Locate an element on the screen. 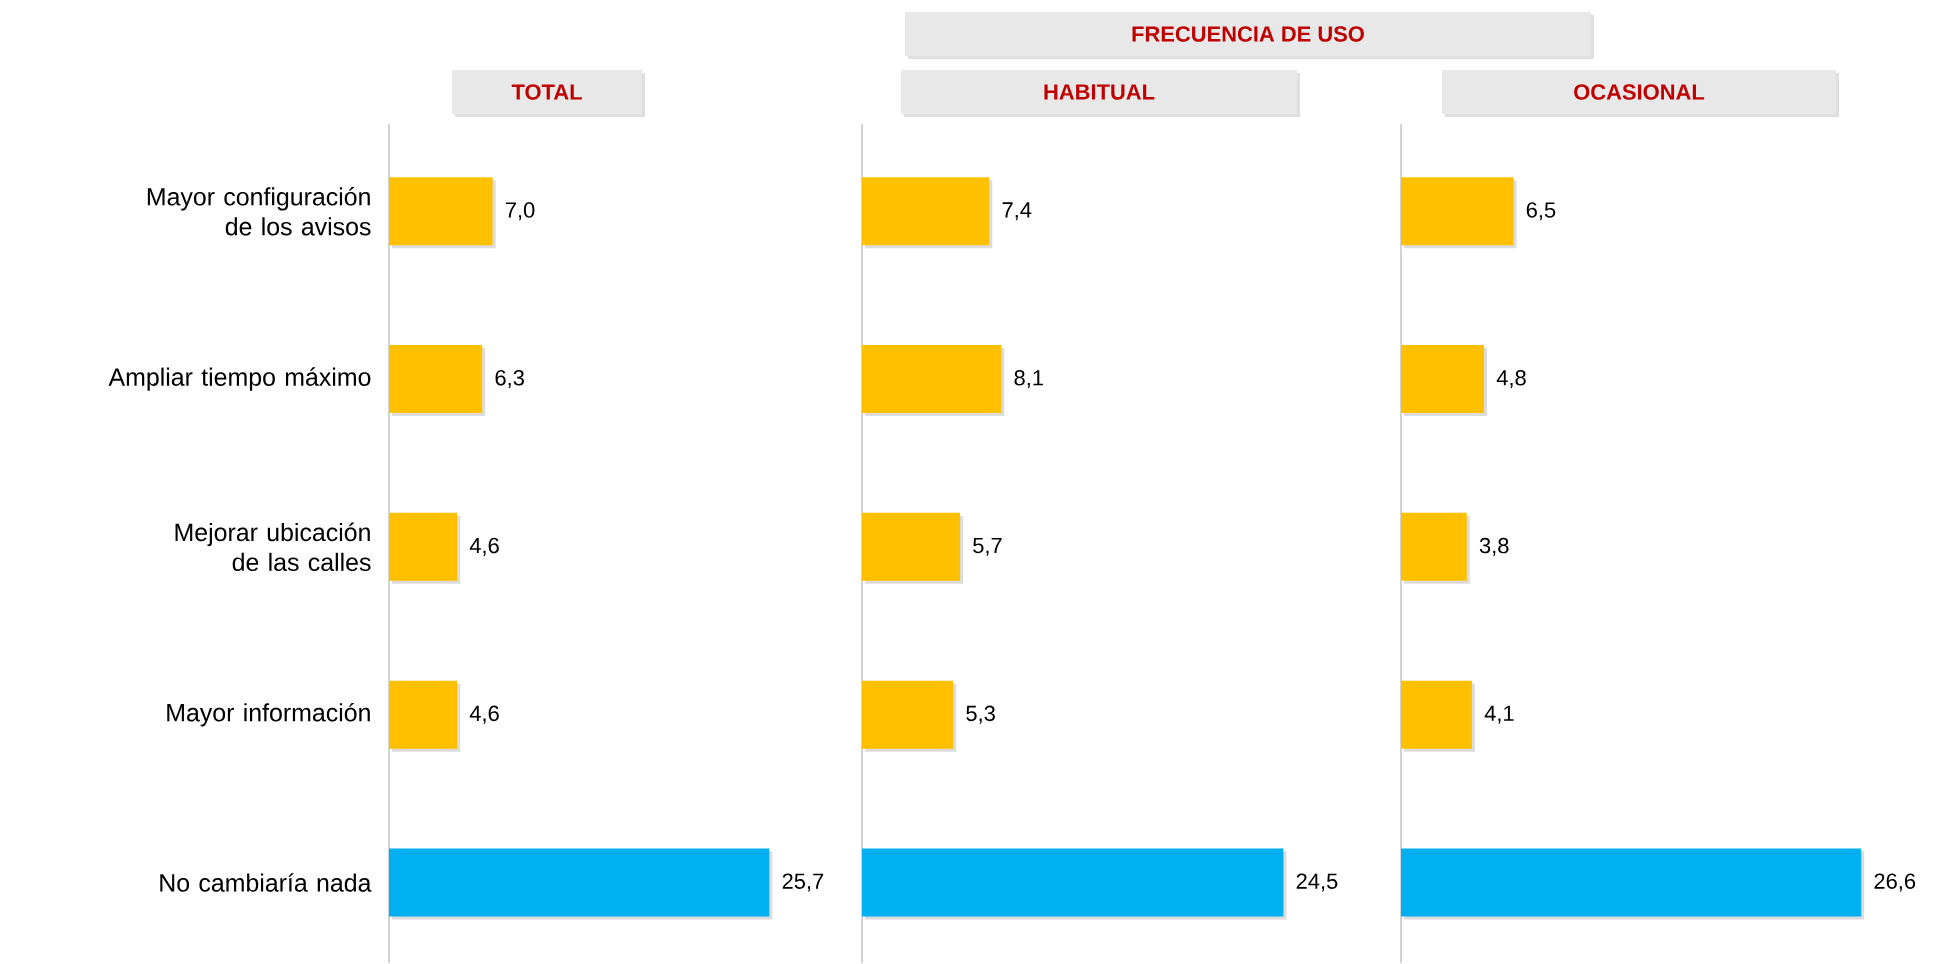 Image resolution: width=1944 pixels, height=964 pixels. y-tick-label: Mayor configuración de los avisos is located at coordinates (259, 211).